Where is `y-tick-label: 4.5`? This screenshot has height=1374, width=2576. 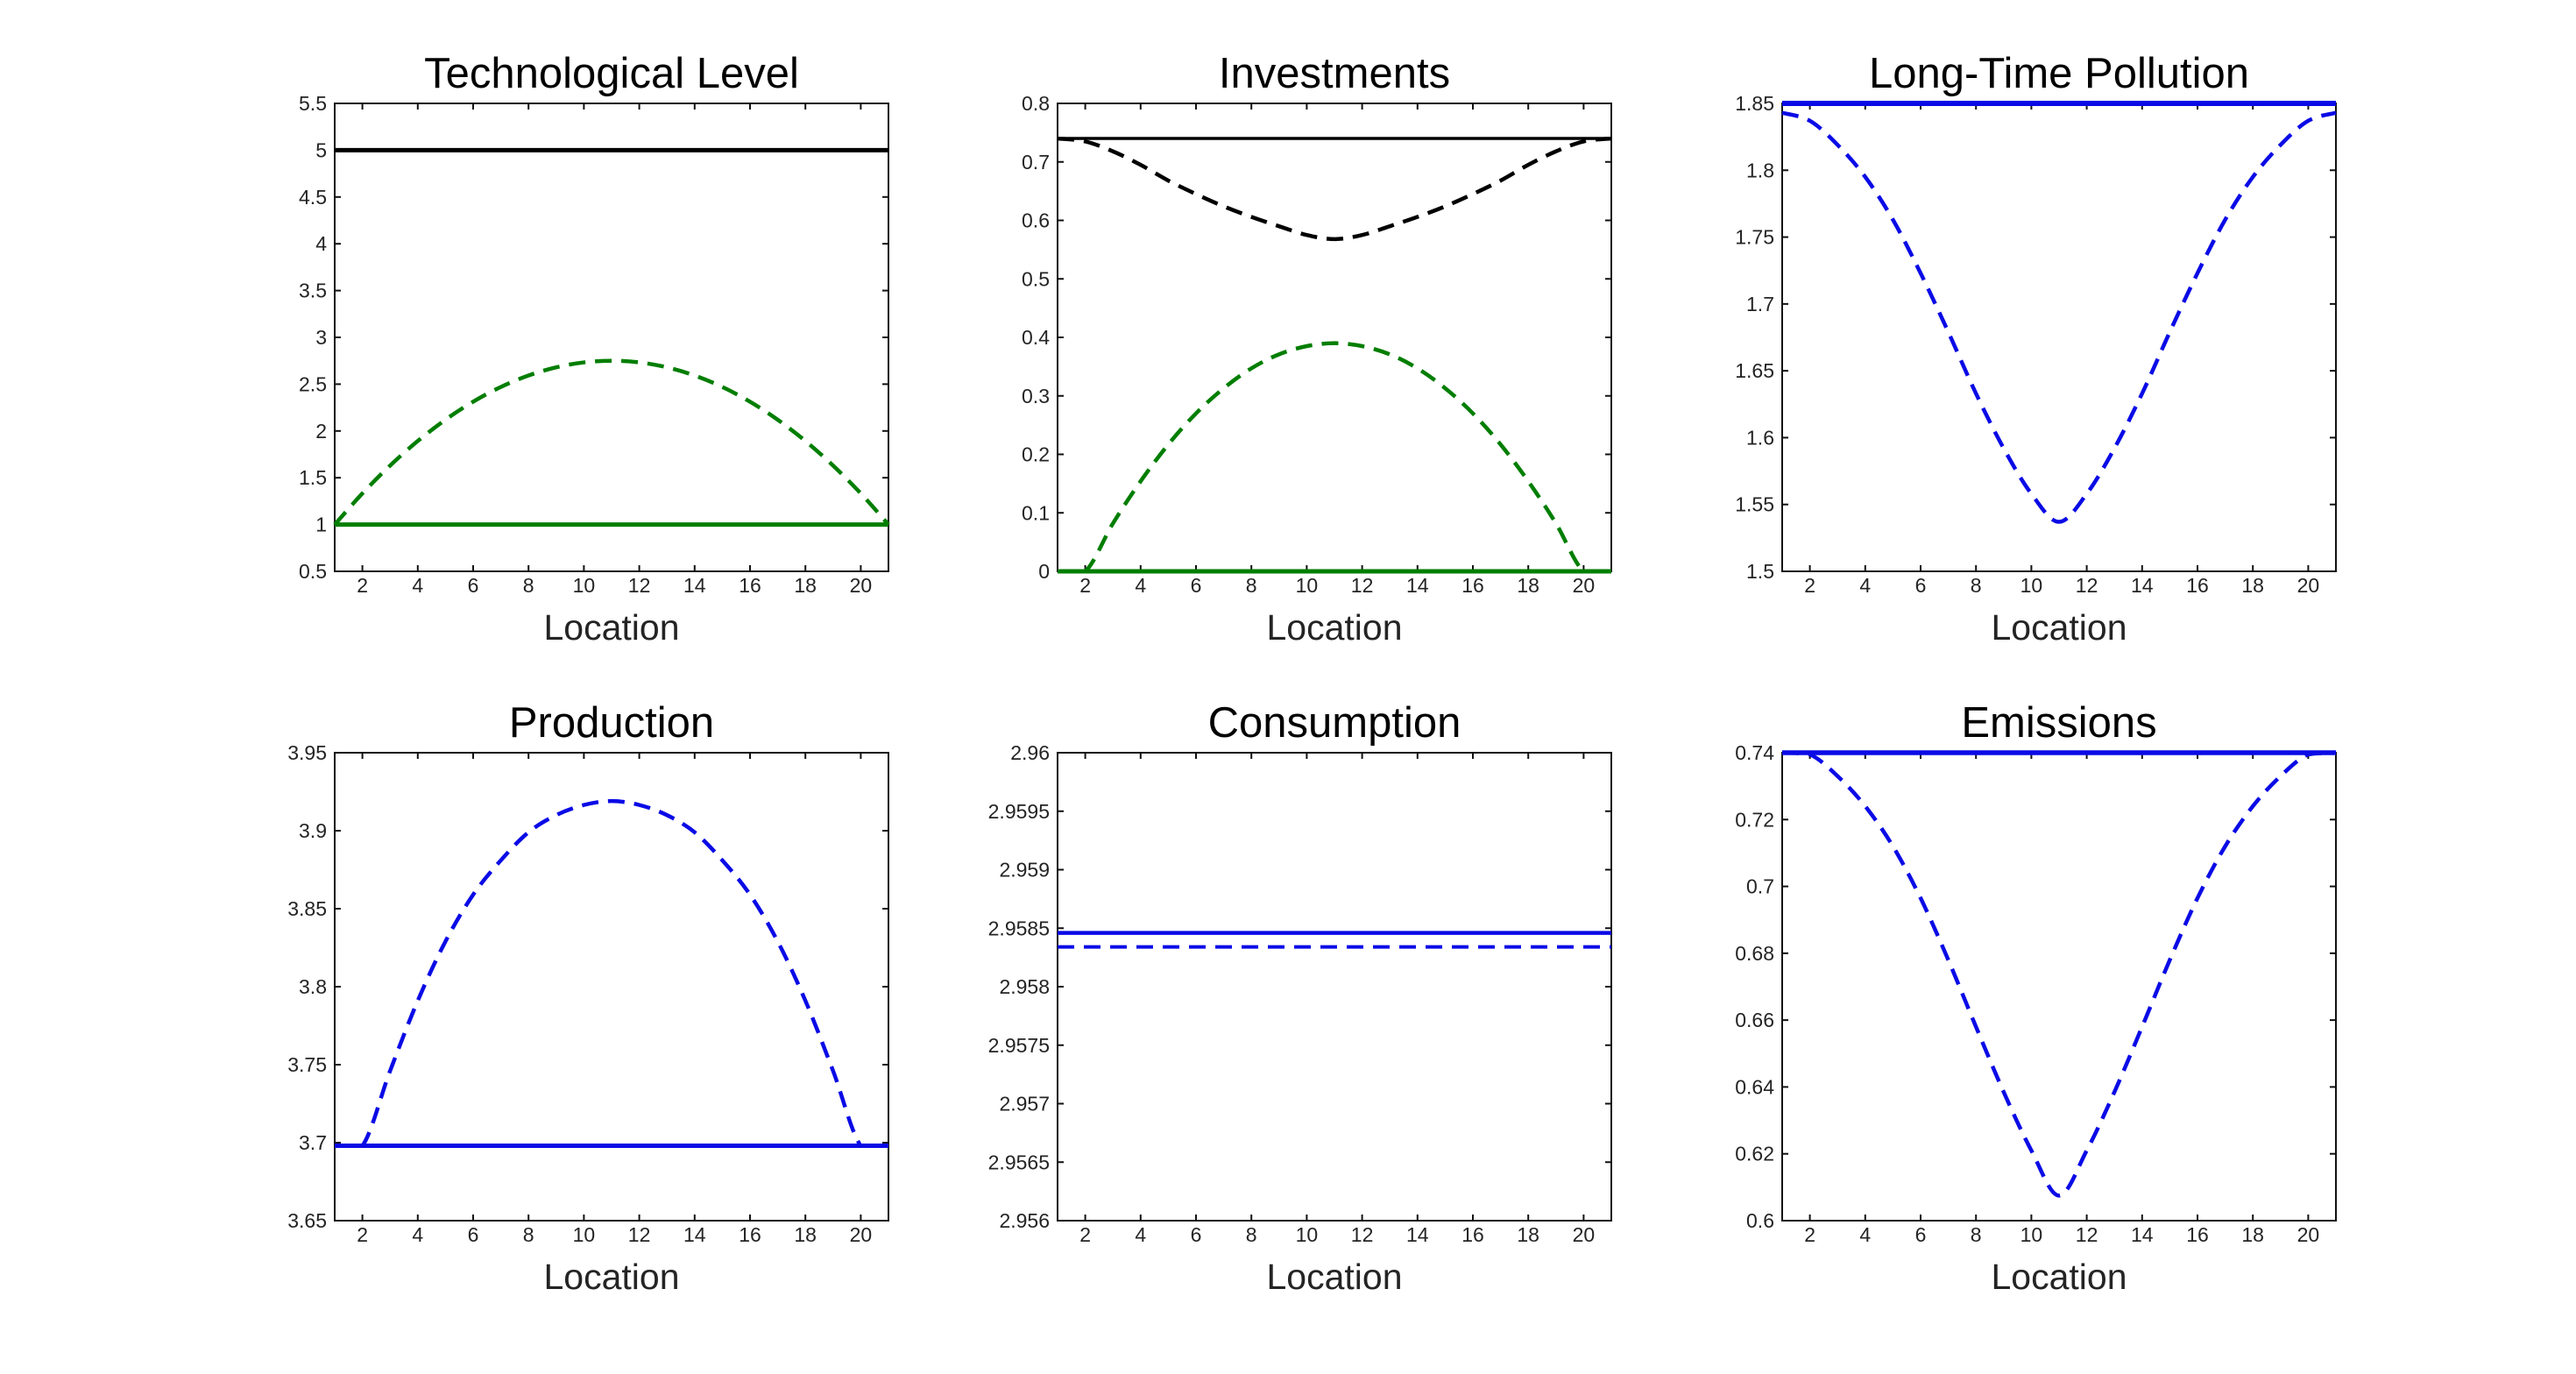
y-tick-label: 4.5 is located at coordinates (313, 197).